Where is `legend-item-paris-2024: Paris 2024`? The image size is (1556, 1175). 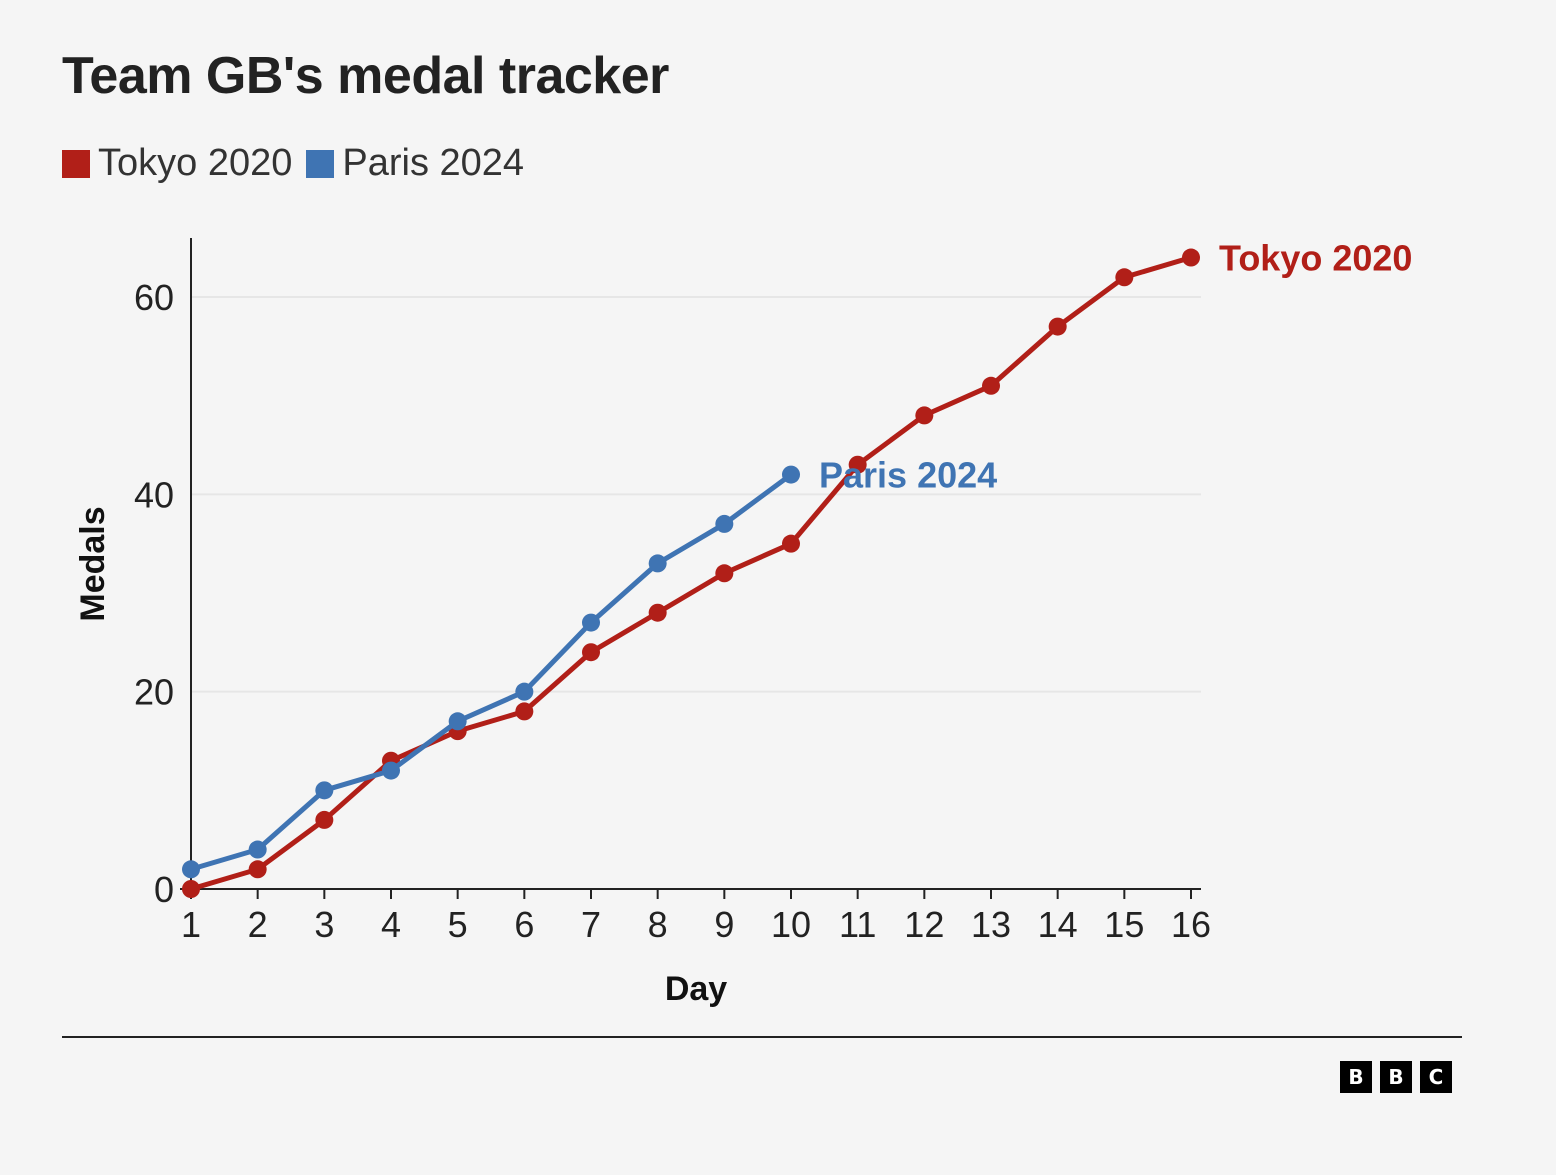 legend-item-paris-2024: Paris 2024 is located at coordinates (415, 163).